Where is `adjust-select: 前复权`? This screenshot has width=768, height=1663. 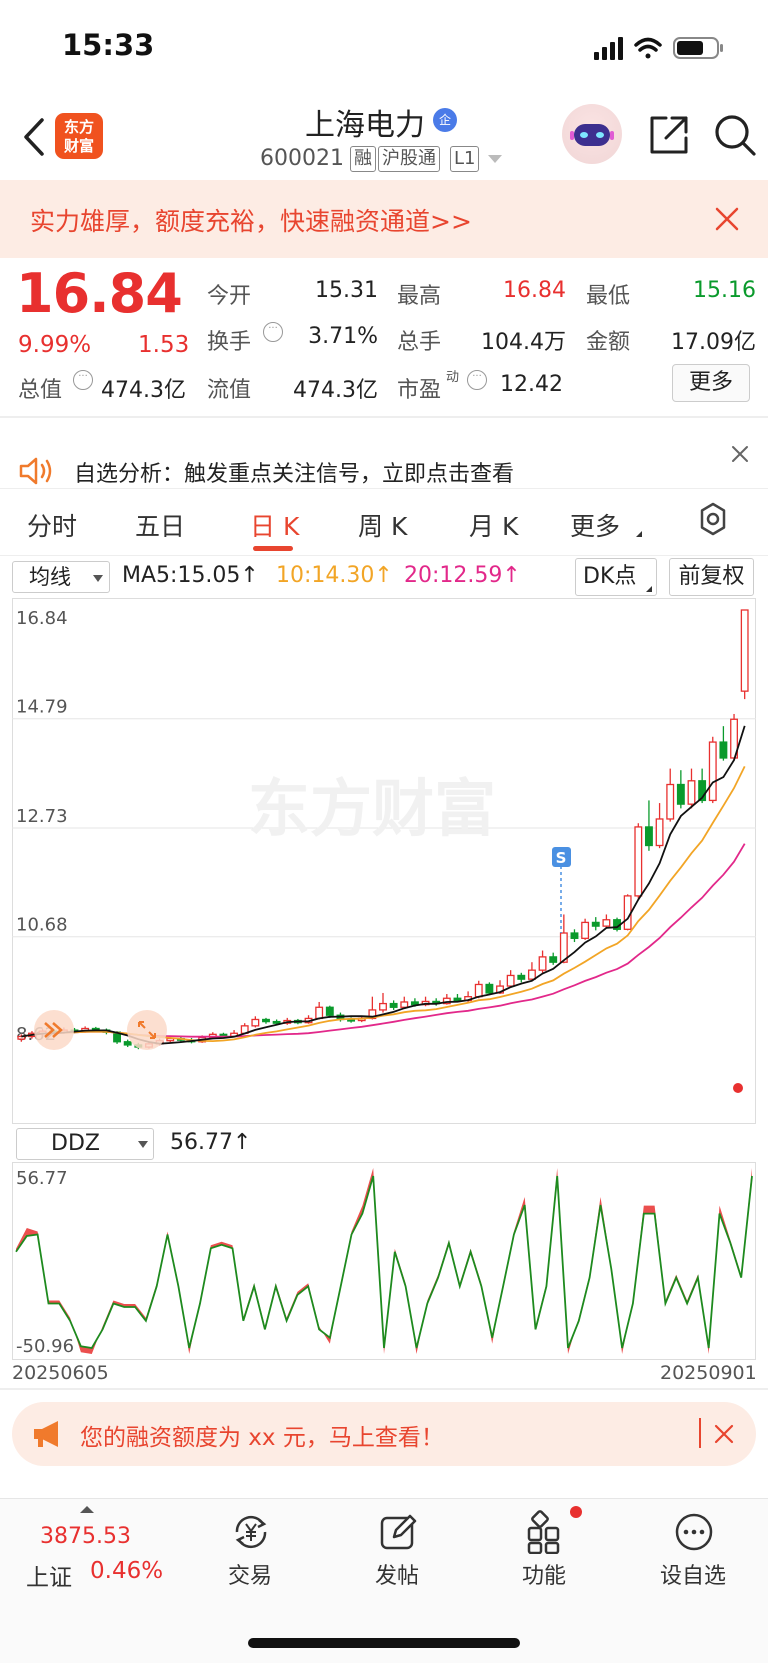
adjust-select: 前复权 is located at coordinates (711, 577).